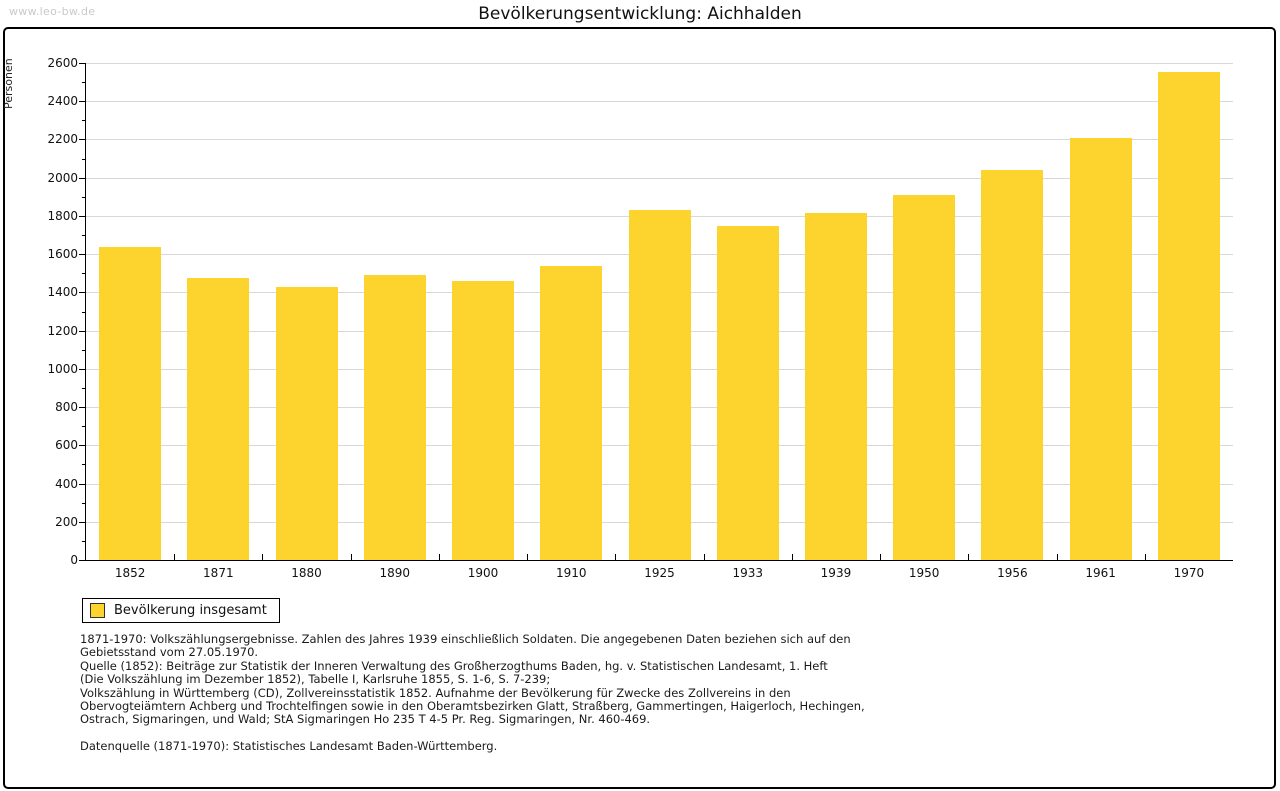  What do you see at coordinates (190, 610) in the screenshot?
I see `legend-label: Bevölkerung insgesamt` at bounding box center [190, 610].